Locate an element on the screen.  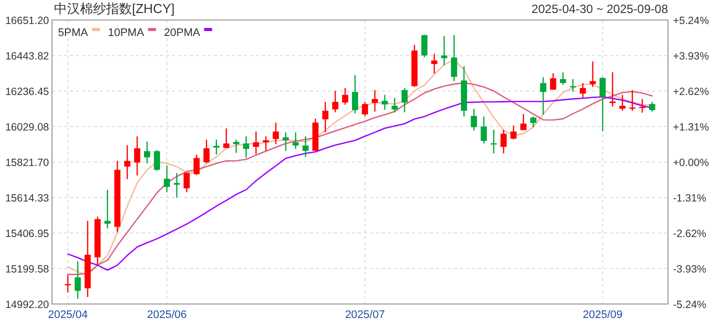
y2-tick-label: +1.31% is located at coordinates (691, 128).